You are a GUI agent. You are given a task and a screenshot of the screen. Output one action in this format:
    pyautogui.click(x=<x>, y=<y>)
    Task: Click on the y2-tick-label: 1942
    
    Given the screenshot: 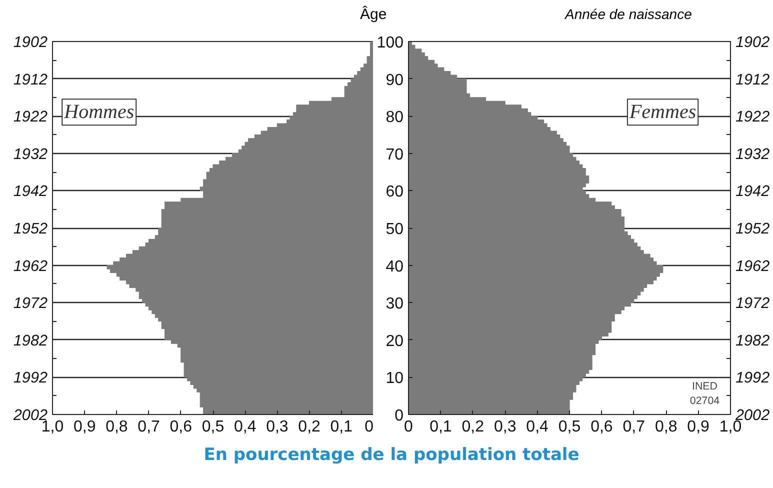 What is the action you would take?
    pyautogui.click(x=753, y=191)
    